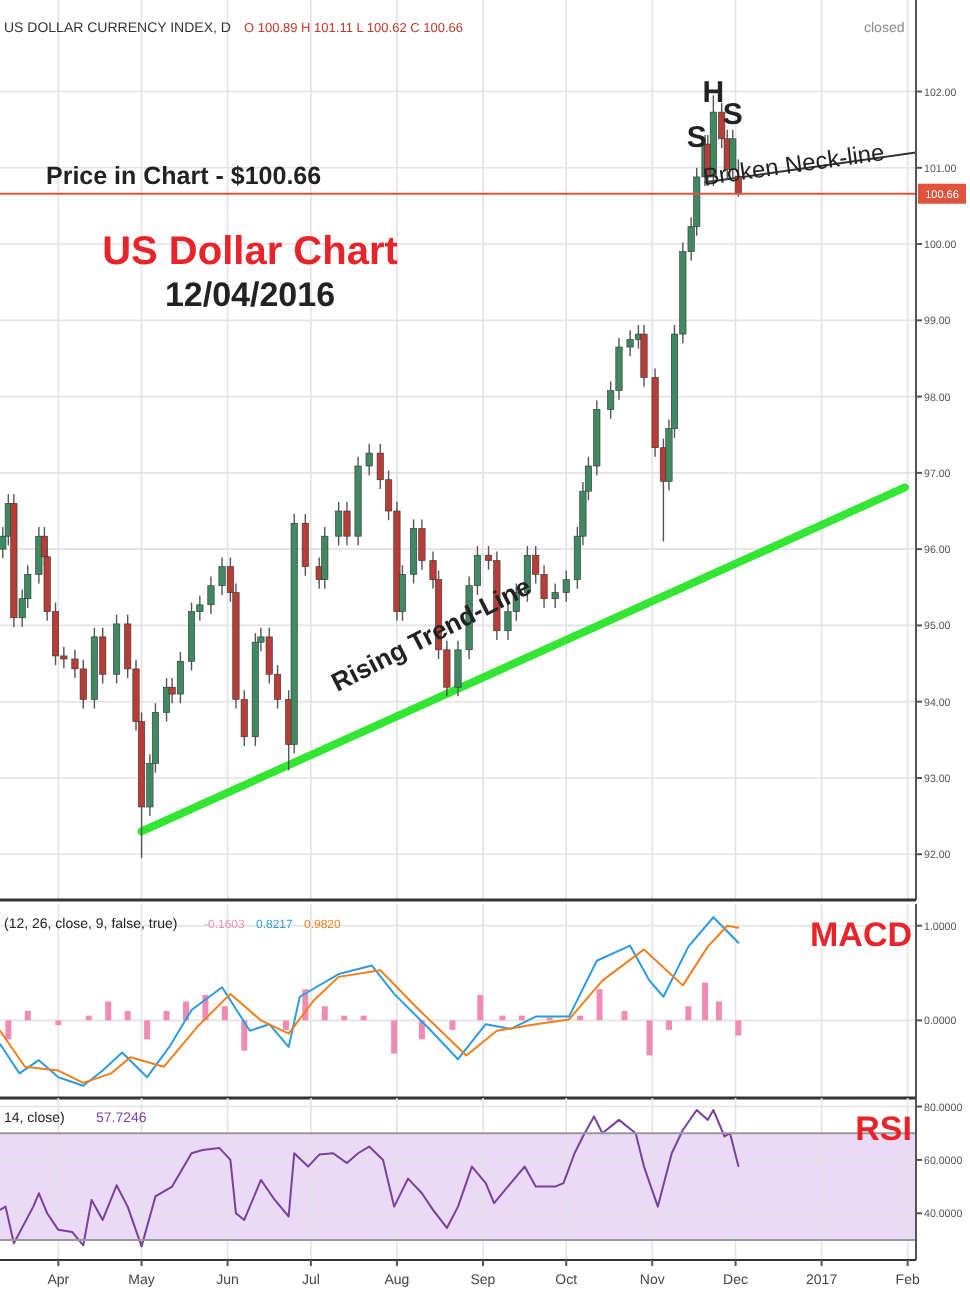 The height and width of the screenshot is (1300, 970). What do you see at coordinates (250, 252) in the screenshot?
I see `text: US Dollar Chart` at bounding box center [250, 252].